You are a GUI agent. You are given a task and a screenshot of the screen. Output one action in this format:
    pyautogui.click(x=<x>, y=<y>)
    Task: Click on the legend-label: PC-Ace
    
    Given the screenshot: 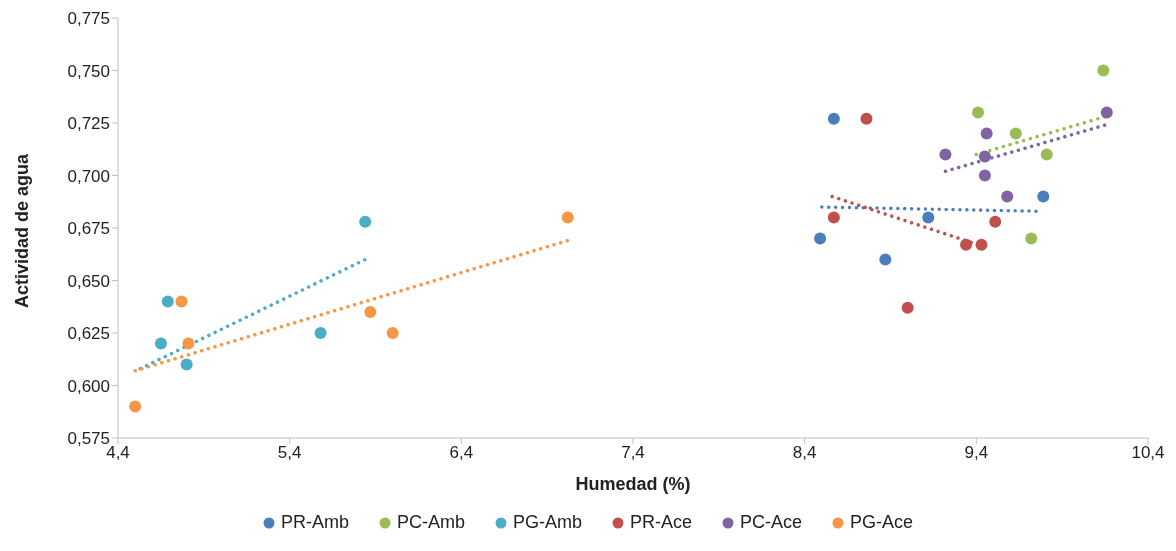 What is the action you would take?
    pyautogui.click(x=771, y=522)
    